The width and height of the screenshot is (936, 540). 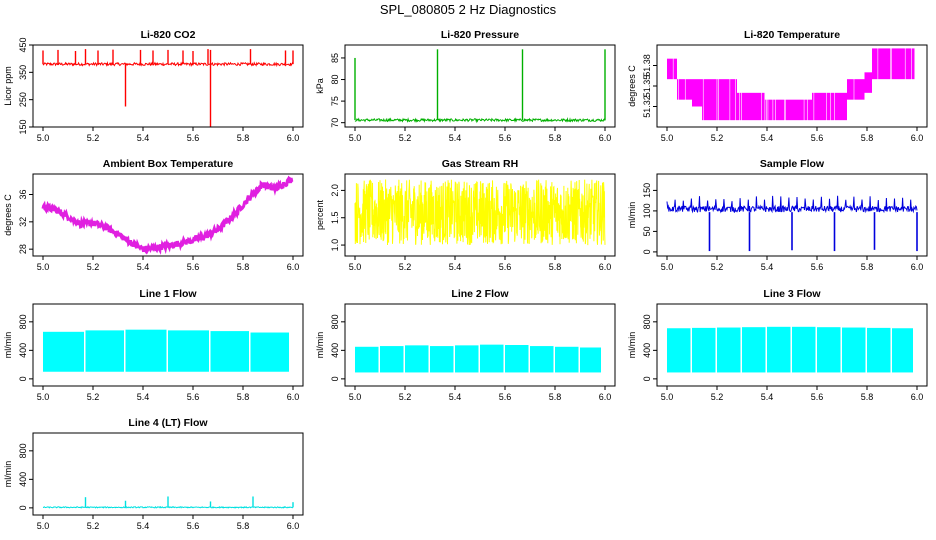 What do you see at coordinates (335, 80) in the screenshot?
I see `y-tick-label: 80` at bounding box center [335, 80].